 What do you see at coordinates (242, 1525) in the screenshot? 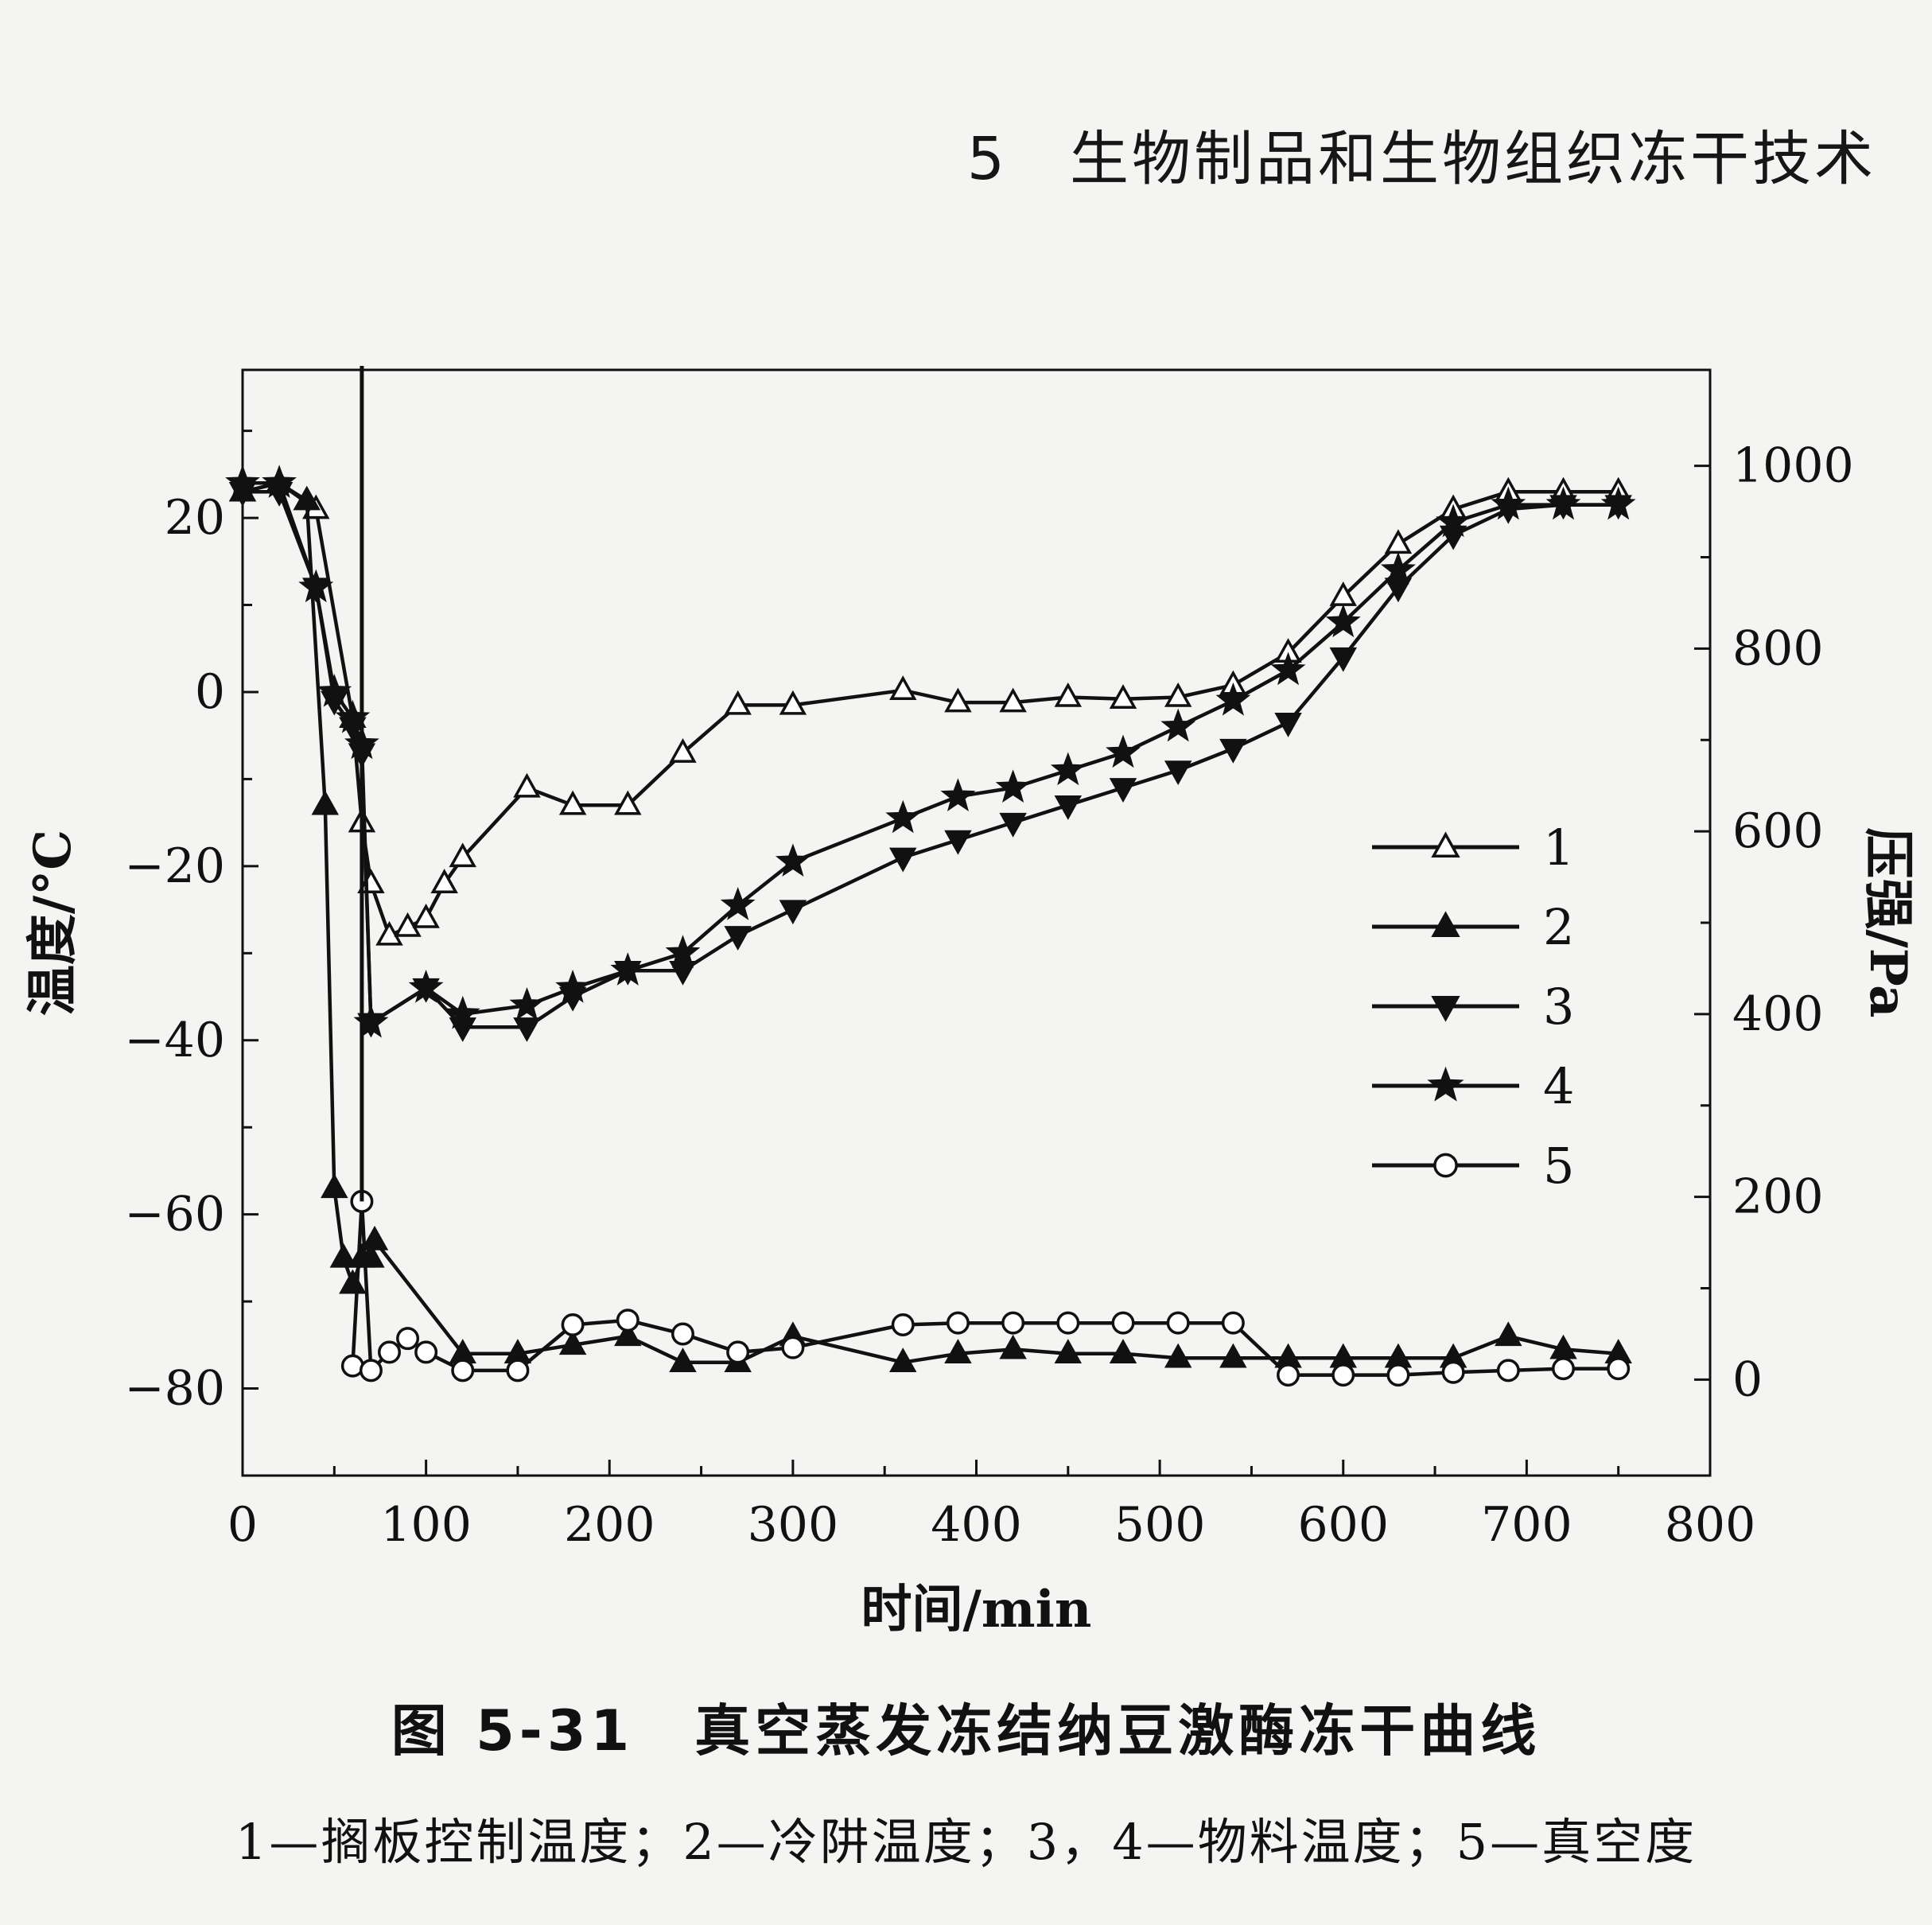
I see `x-tick-label: 0` at bounding box center [242, 1525].